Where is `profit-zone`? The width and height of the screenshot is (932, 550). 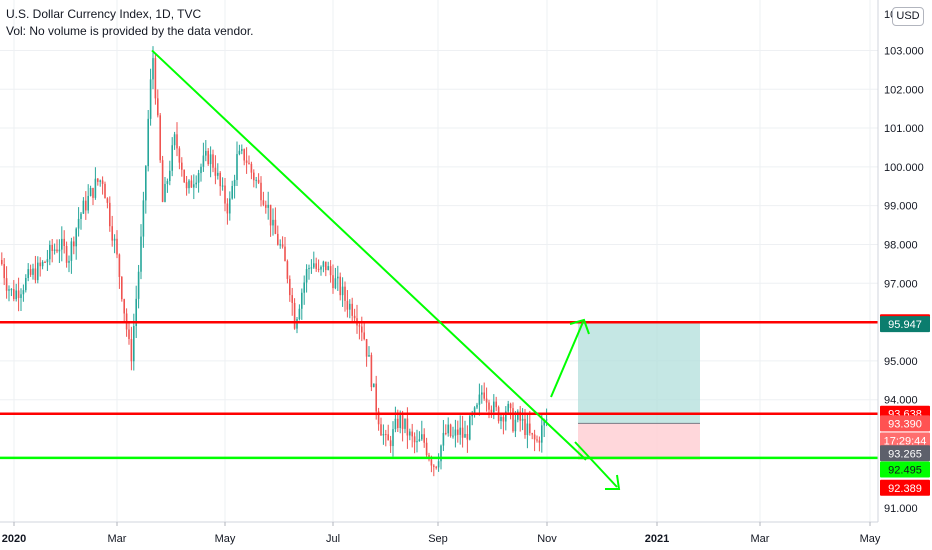
profit-zone is located at coordinates (639, 373).